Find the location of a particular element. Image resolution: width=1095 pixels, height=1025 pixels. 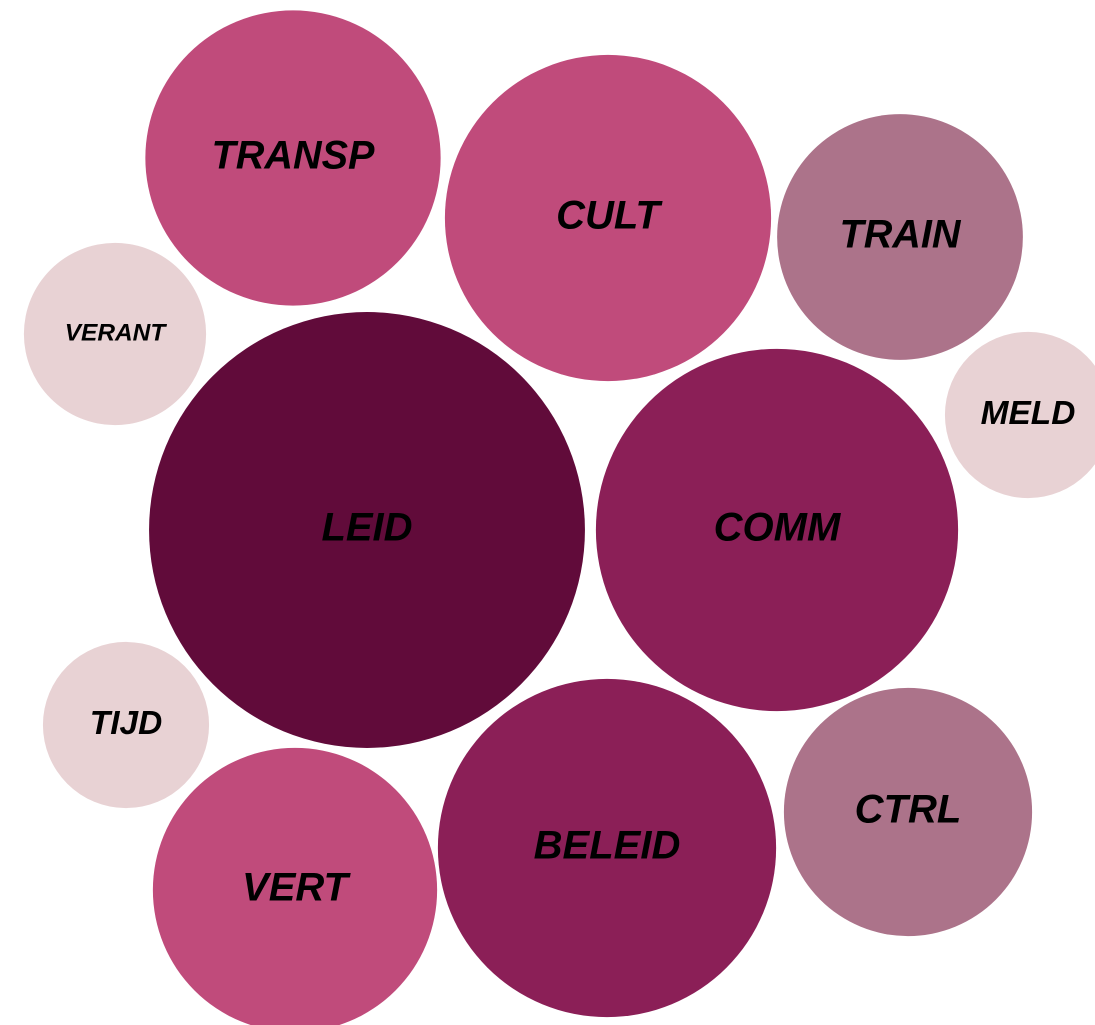

bubble-label: TRANSP is located at coordinates (293, 155).